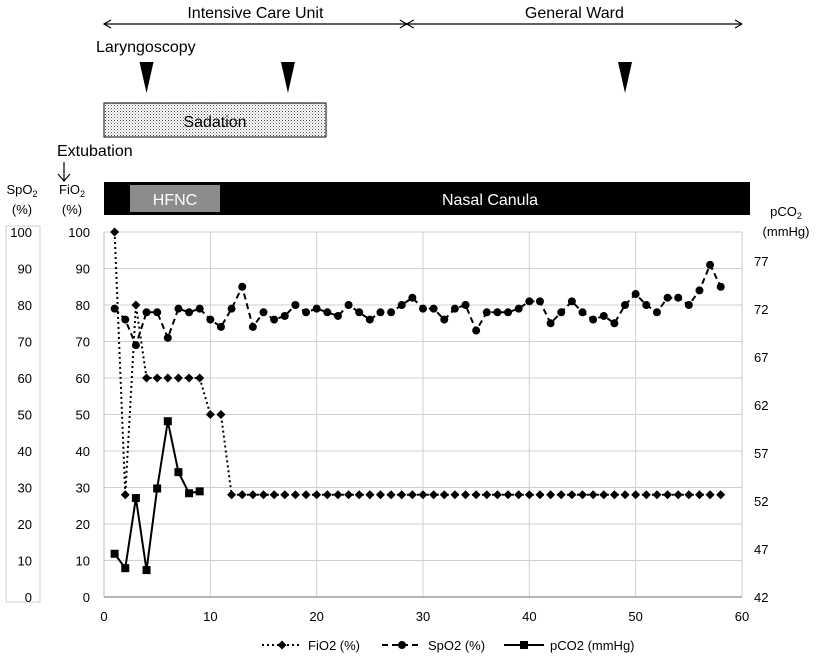 Image resolution: width=816 pixels, height=663 pixels. Describe the element at coordinates (79, 232) in the screenshot. I see `y-left-tick-label: 100` at that location.